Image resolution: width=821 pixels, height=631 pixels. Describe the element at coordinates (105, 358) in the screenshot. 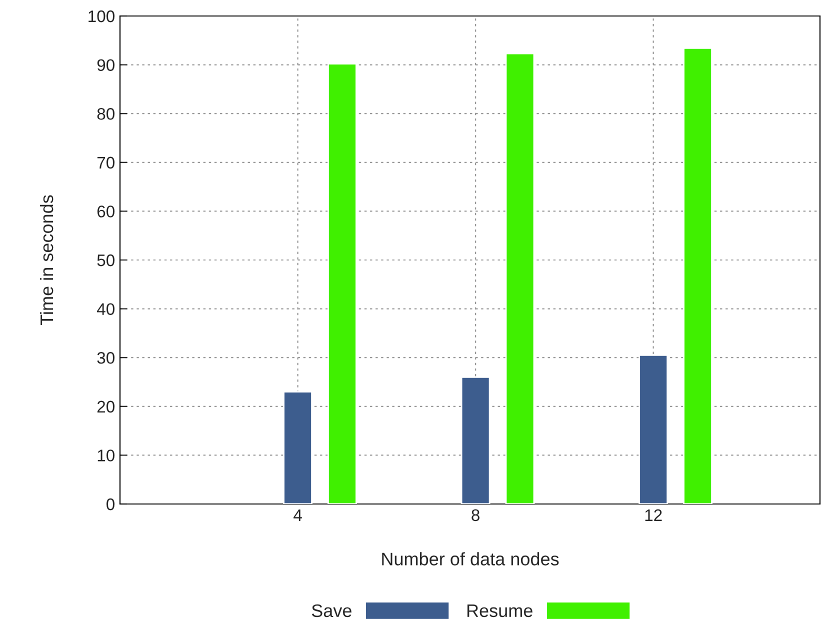

I see `y-tick-label: 30` at that location.